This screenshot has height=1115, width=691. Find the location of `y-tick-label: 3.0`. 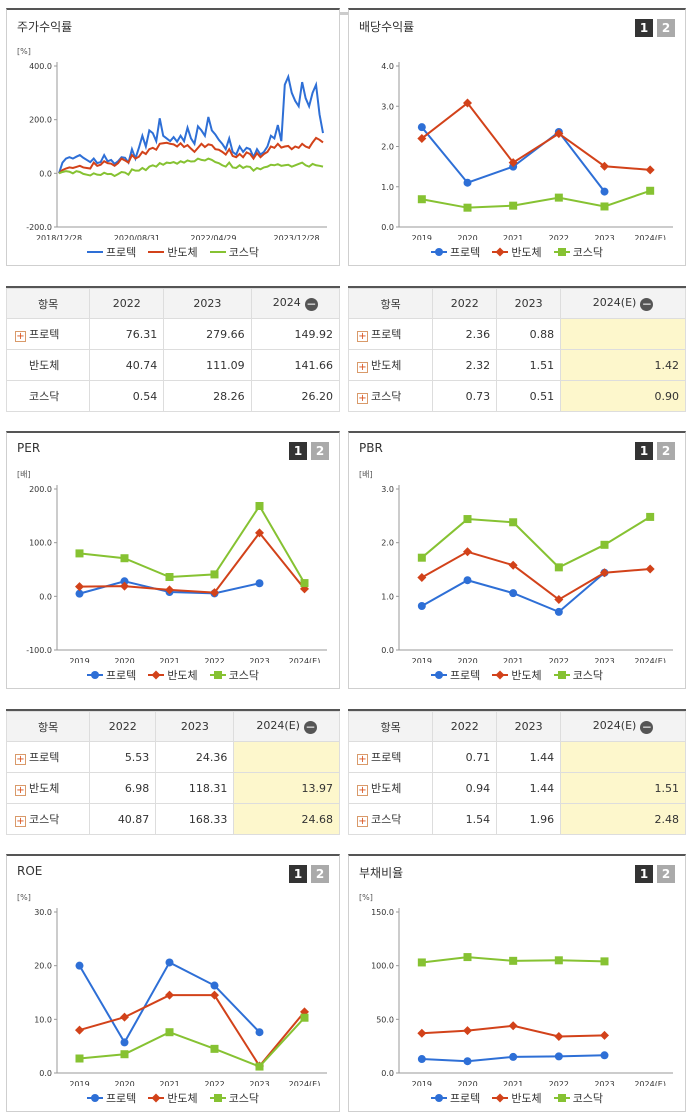

y-tick-label: 3.0 is located at coordinates (387, 489).